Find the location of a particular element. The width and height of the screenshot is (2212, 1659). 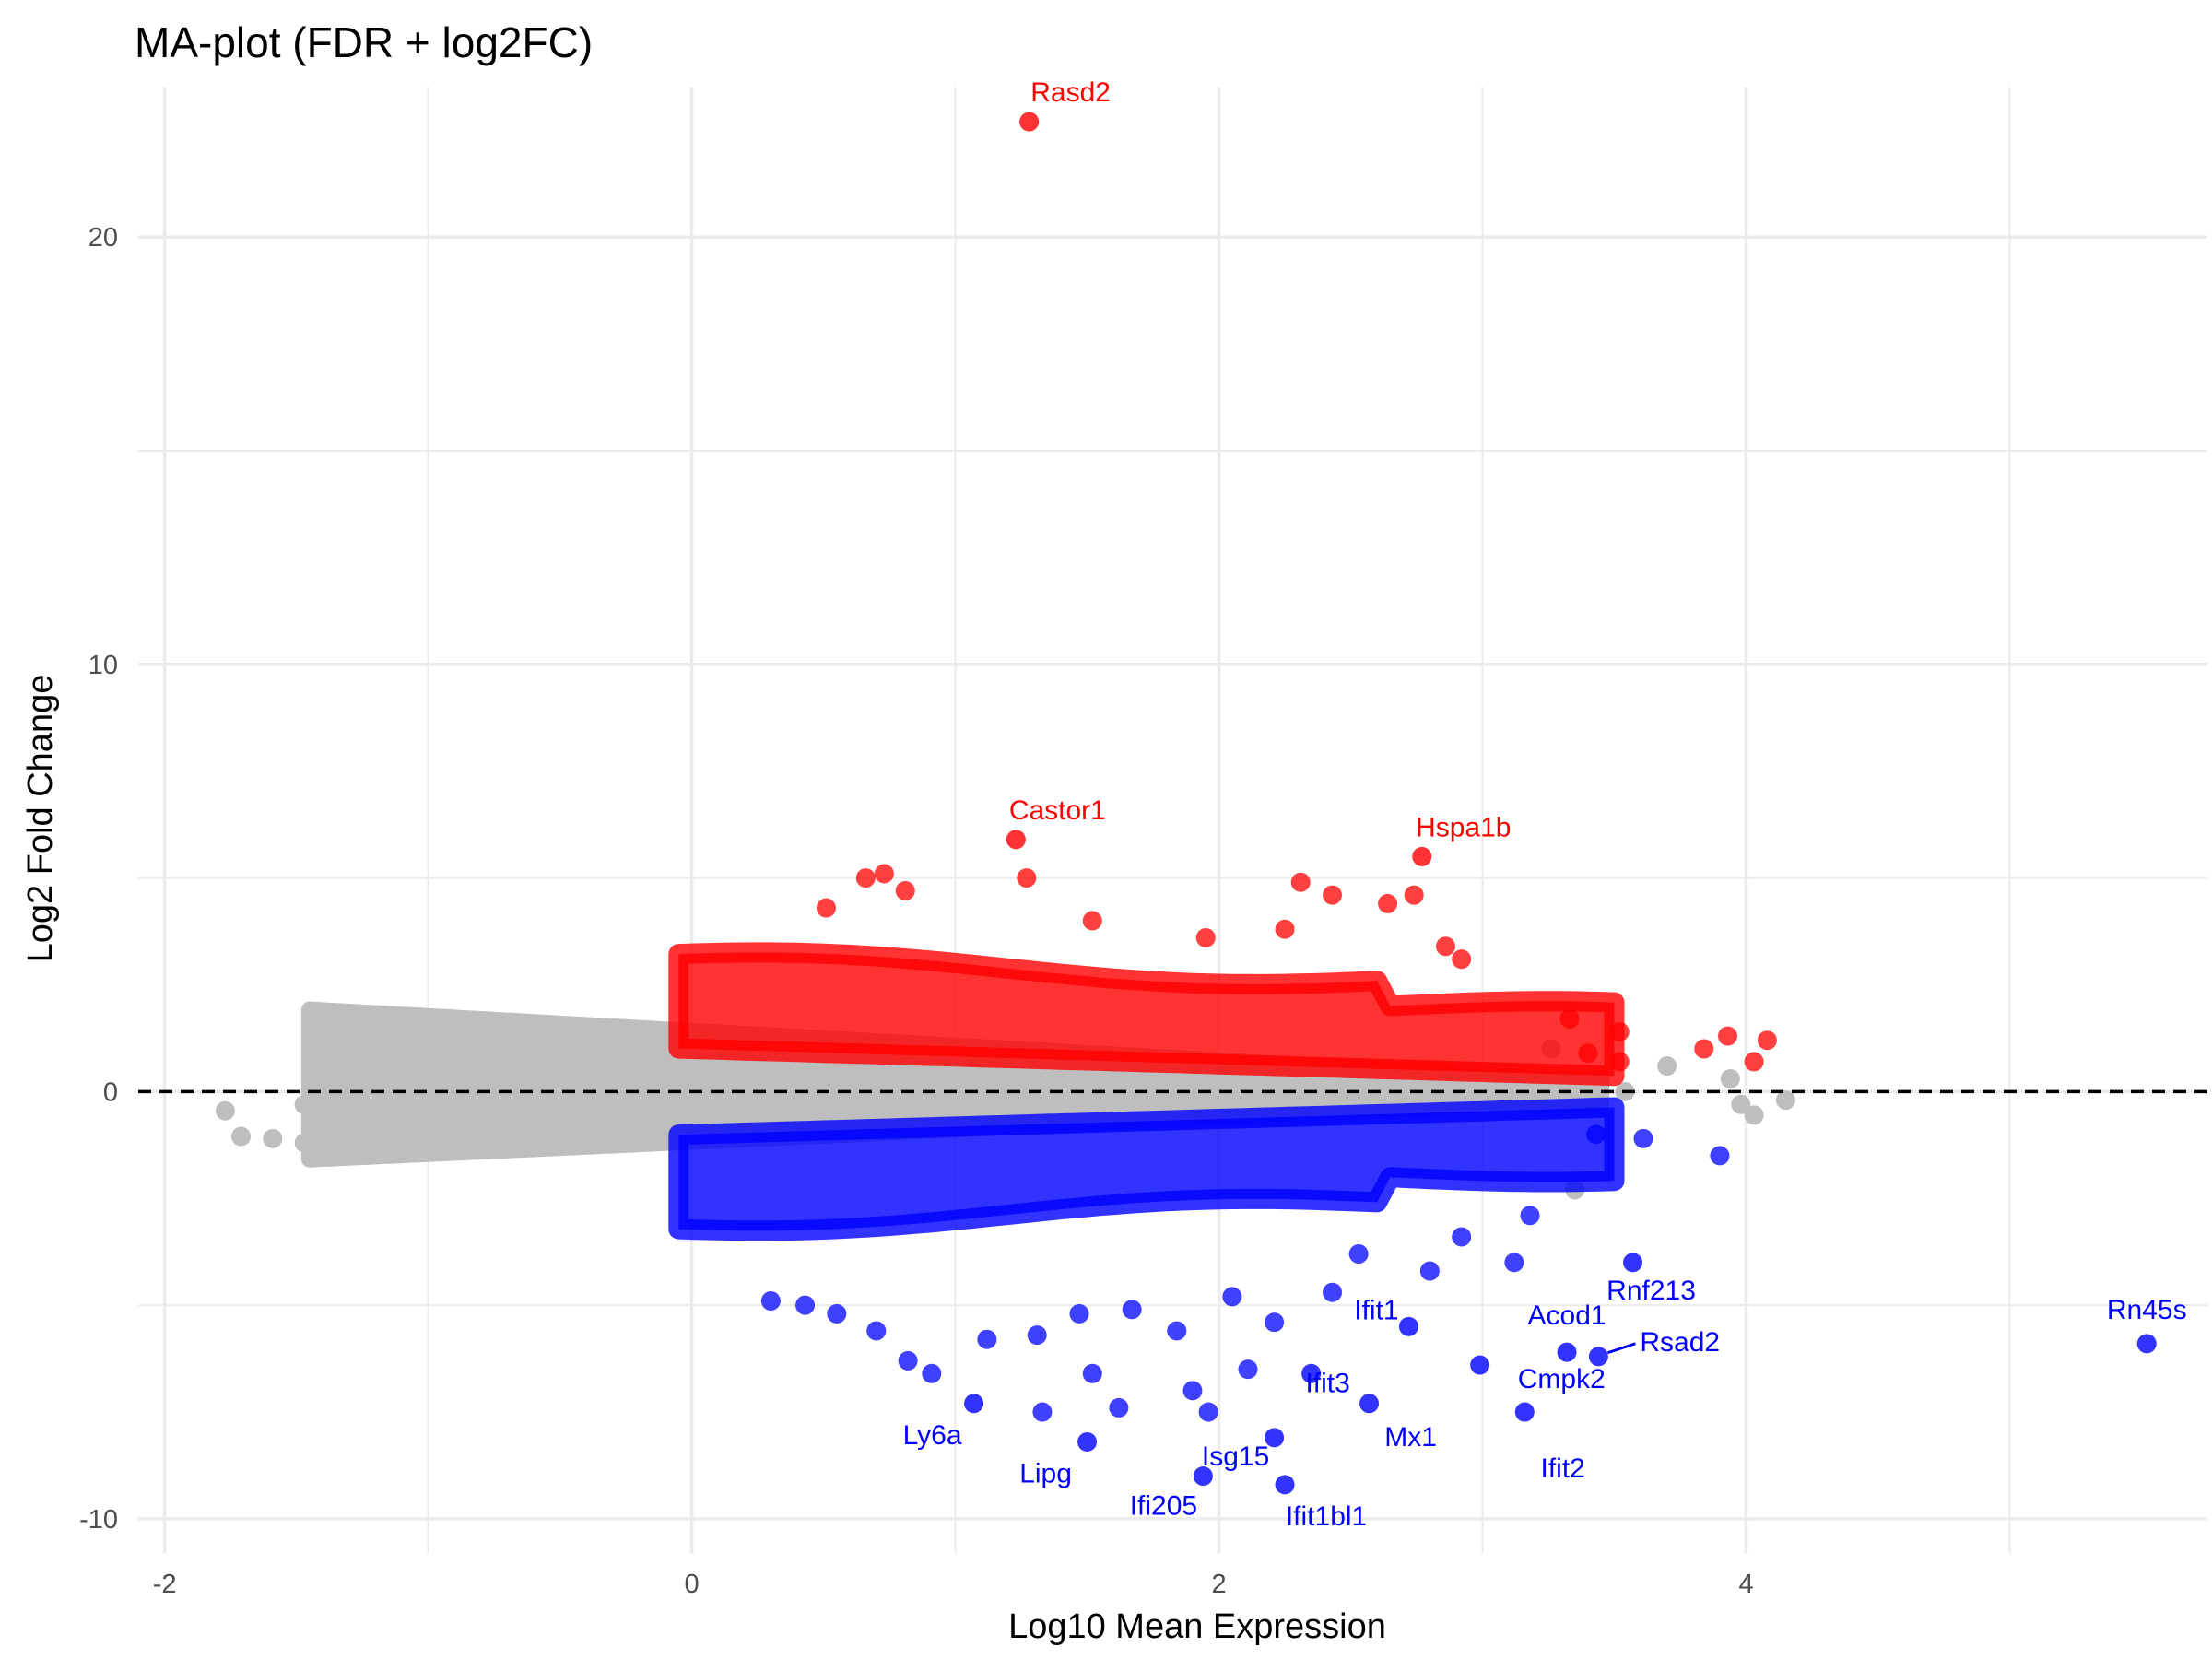

x-tick-label: 0 is located at coordinates (692, 1584).